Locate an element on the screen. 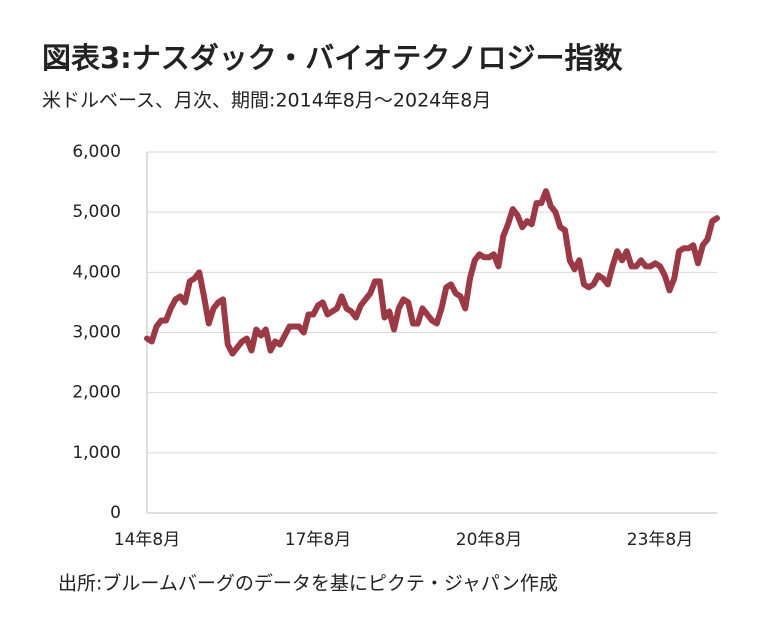 The width and height of the screenshot is (770, 639). x-tick-label: 17年8月 is located at coordinates (318, 540).